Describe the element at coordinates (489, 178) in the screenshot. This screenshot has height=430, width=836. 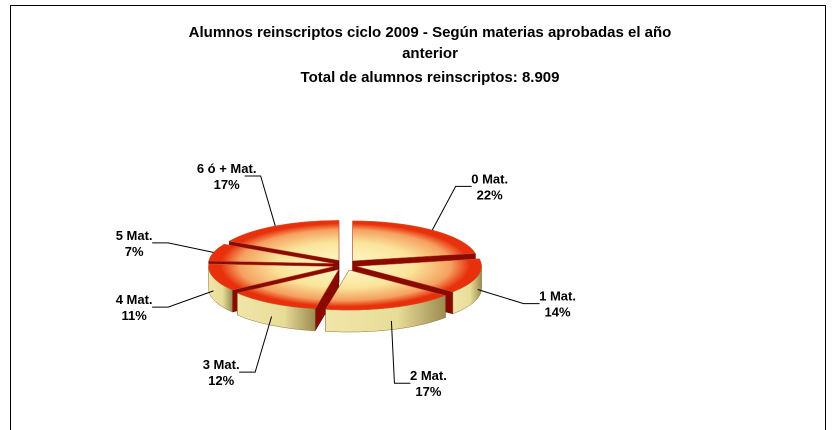
I see `category-label: 0 Mat.` at that location.